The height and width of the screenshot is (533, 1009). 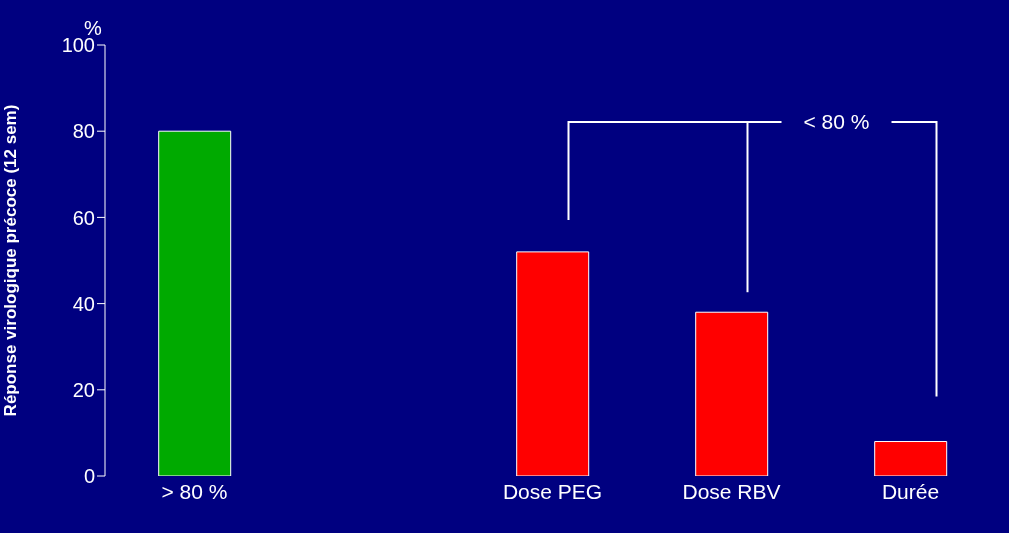 I want to click on y-tick-label: 0, so click(x=89, y=476).